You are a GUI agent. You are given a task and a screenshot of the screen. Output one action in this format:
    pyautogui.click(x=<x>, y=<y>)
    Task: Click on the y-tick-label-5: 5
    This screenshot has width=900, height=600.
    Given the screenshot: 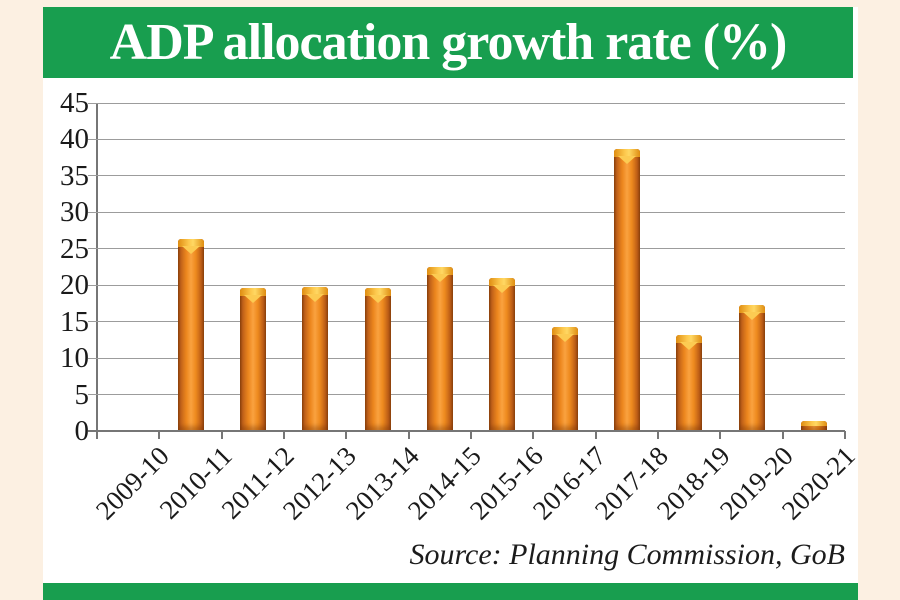 What is the action you would take?
    pyautogui.click(x=82, y=394)
    